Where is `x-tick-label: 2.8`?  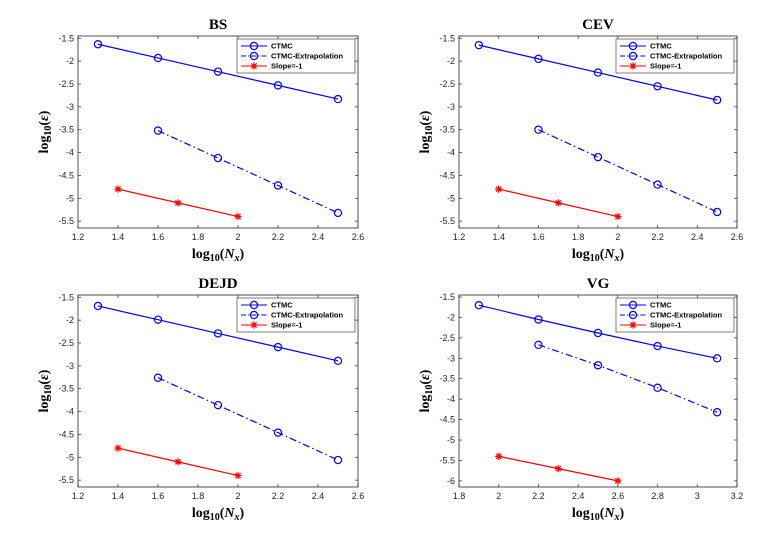
x-tick-label: 2.8 is located at coordinates (657, 496).